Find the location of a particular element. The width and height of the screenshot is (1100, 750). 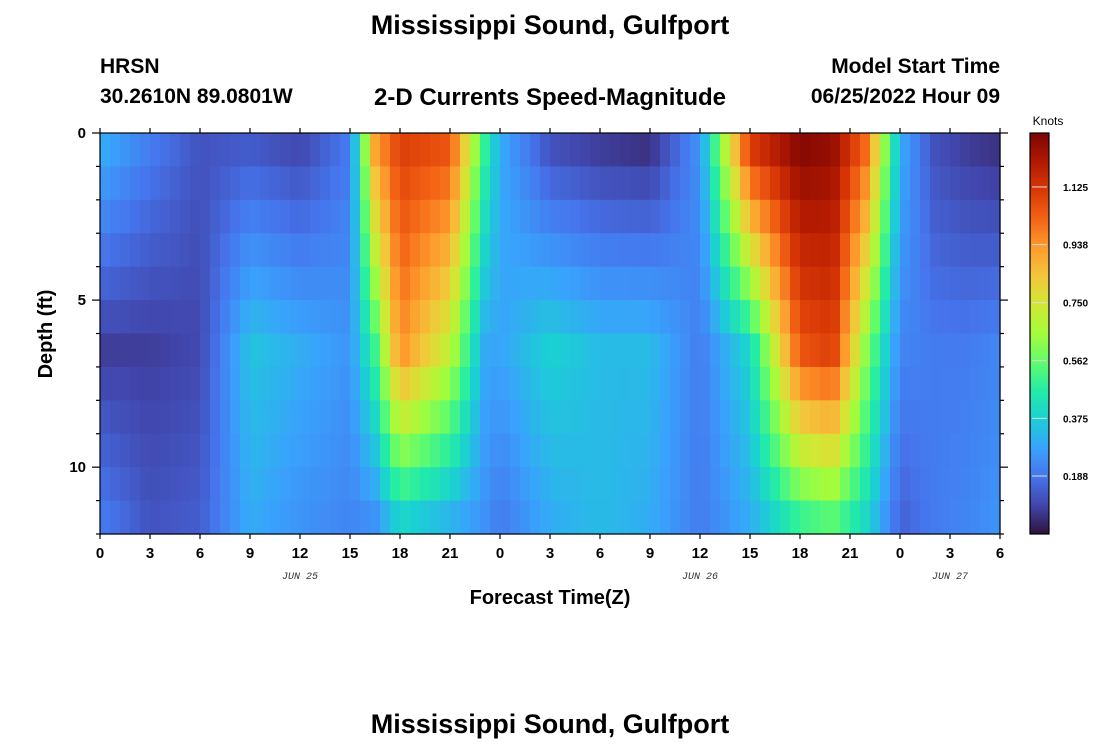

x-tick-label: 12 is located at coordinates (700, 553).